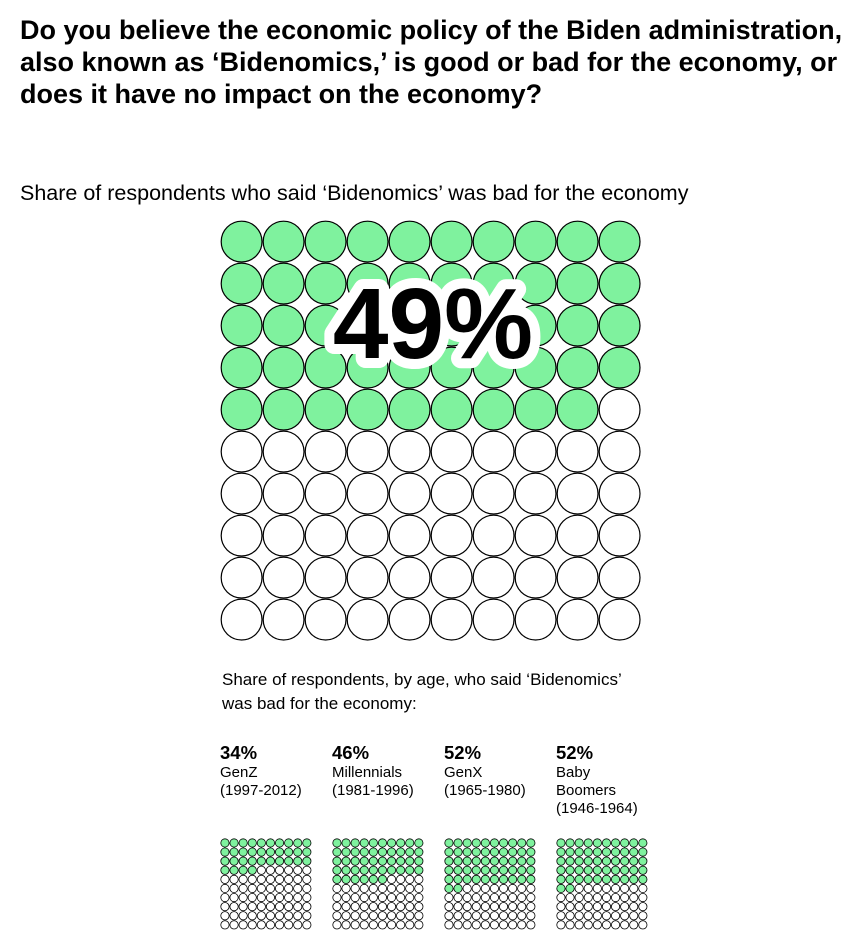  I want to click on age-group-label-line: (1981-1996), so click(373, 790).